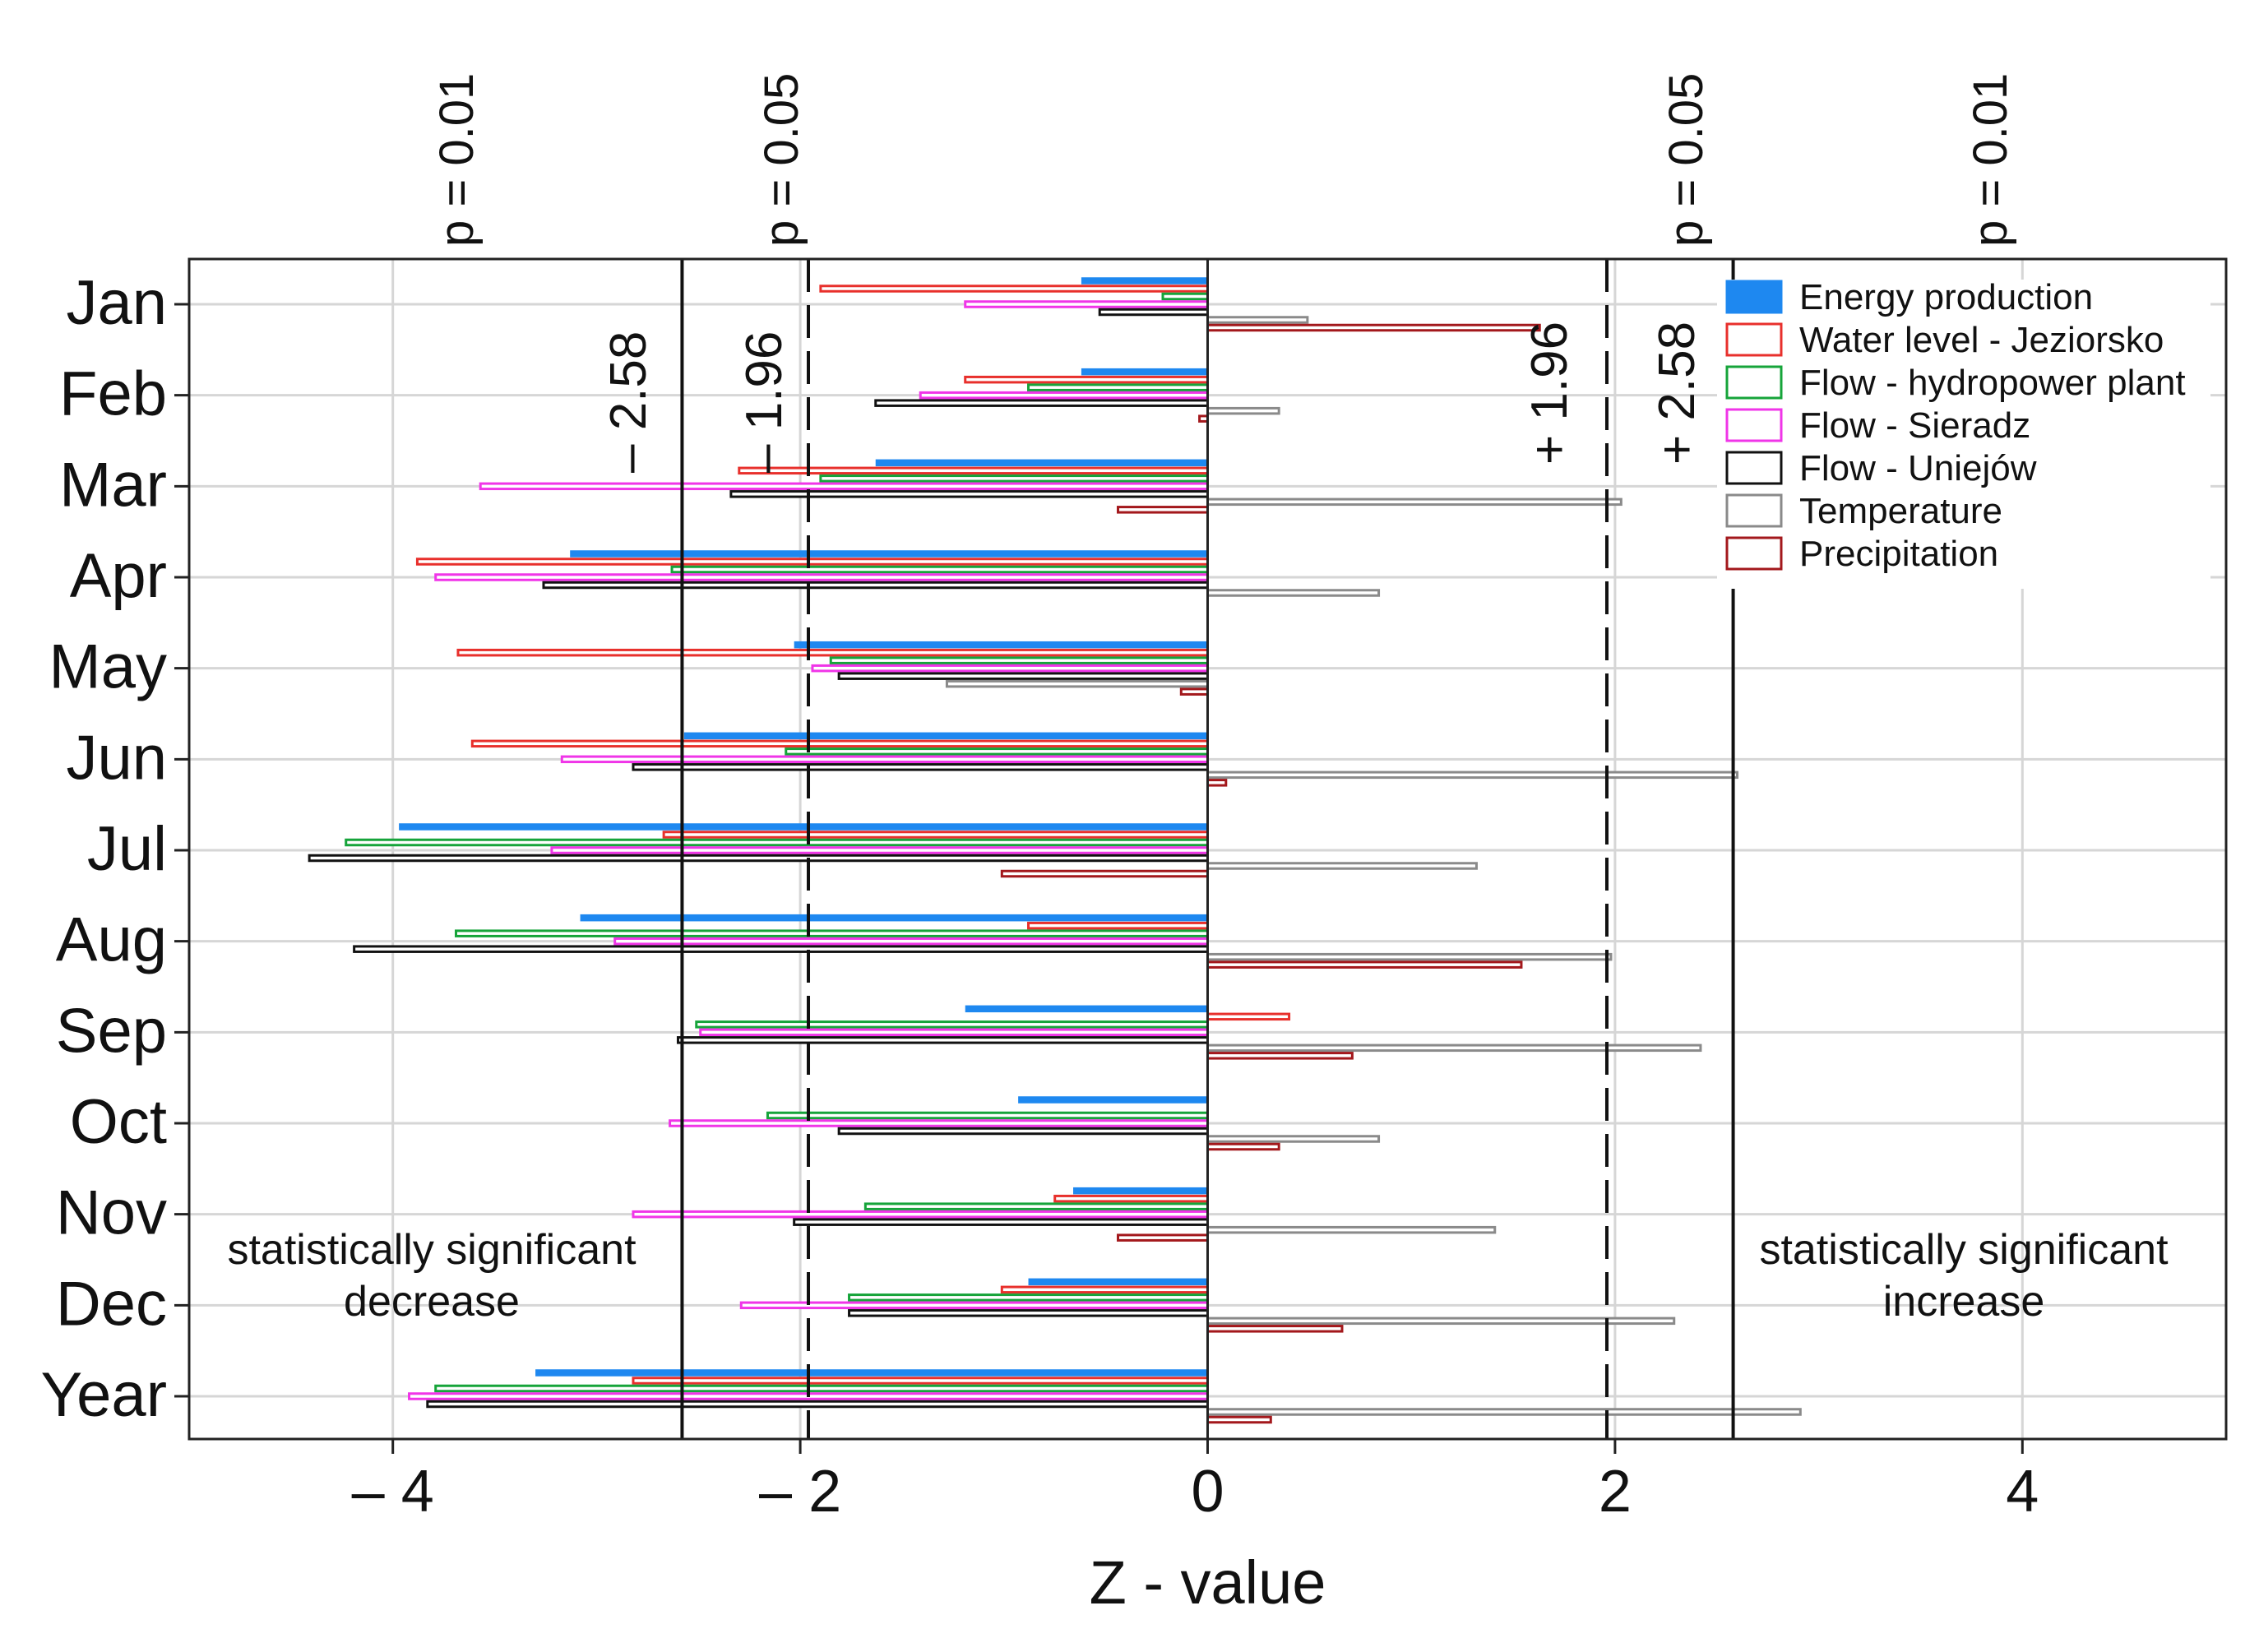  What do you see at coordinates (1144, 372) in the screenshot?
I see `bar-energy-production-feb` at bounding box center [1144, 372].